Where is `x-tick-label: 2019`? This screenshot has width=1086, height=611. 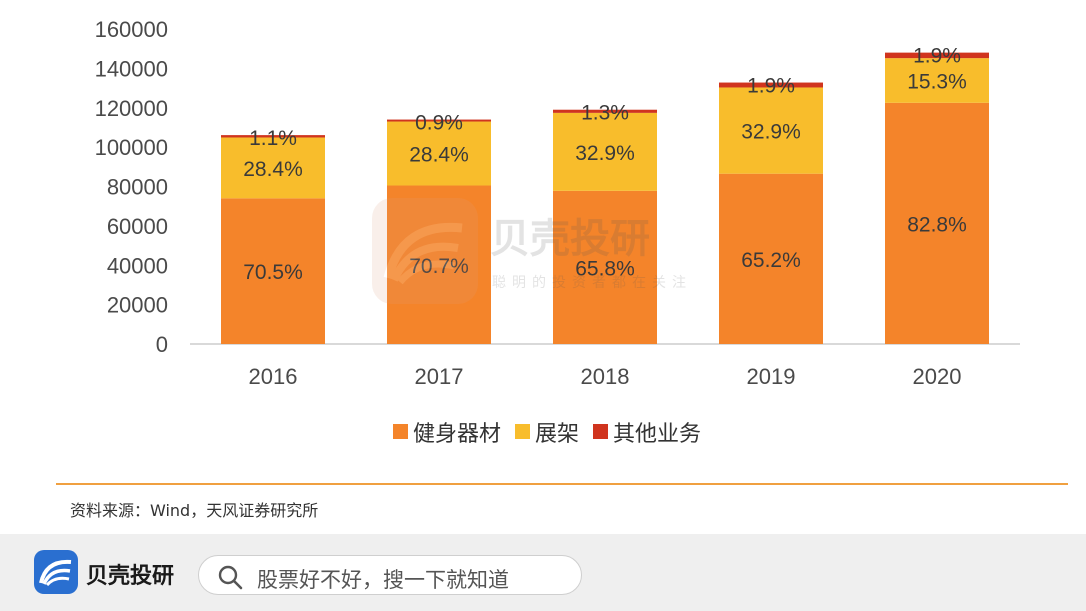
x-tick-label: 2019 is located at coordinates (771, 376).